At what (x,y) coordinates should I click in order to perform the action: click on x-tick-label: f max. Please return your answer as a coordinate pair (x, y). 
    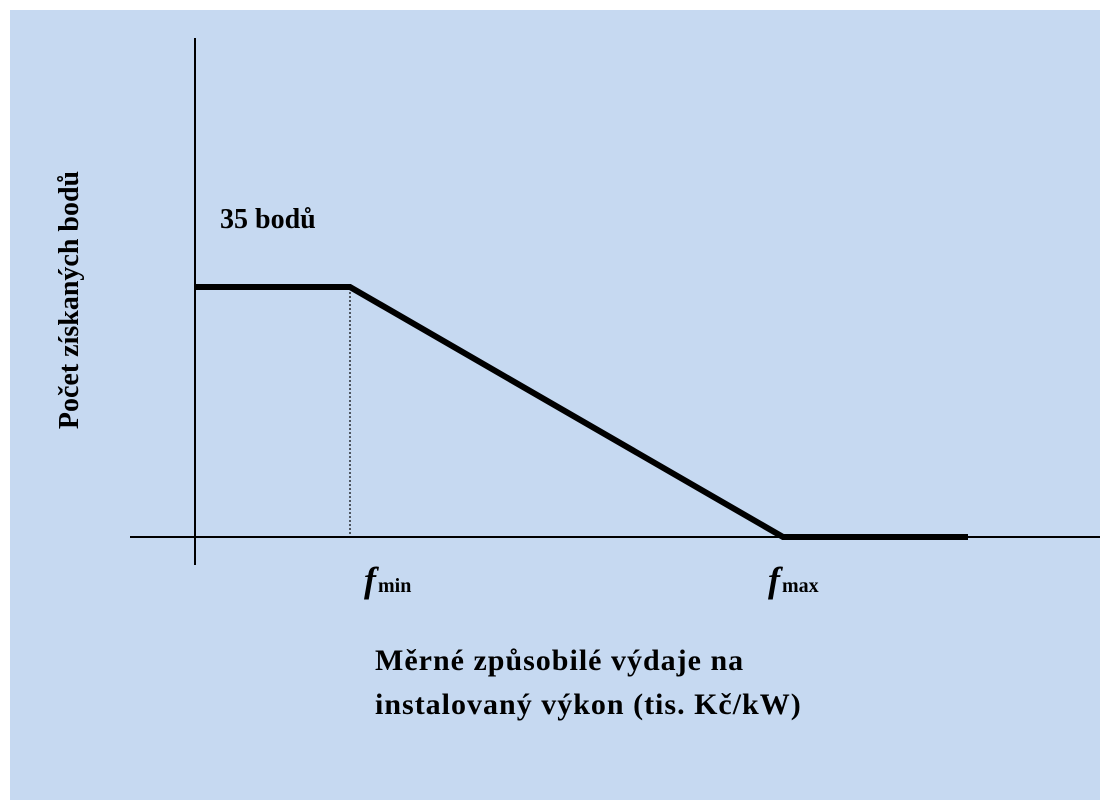
    Looking at the image, I should click on (793, 580).